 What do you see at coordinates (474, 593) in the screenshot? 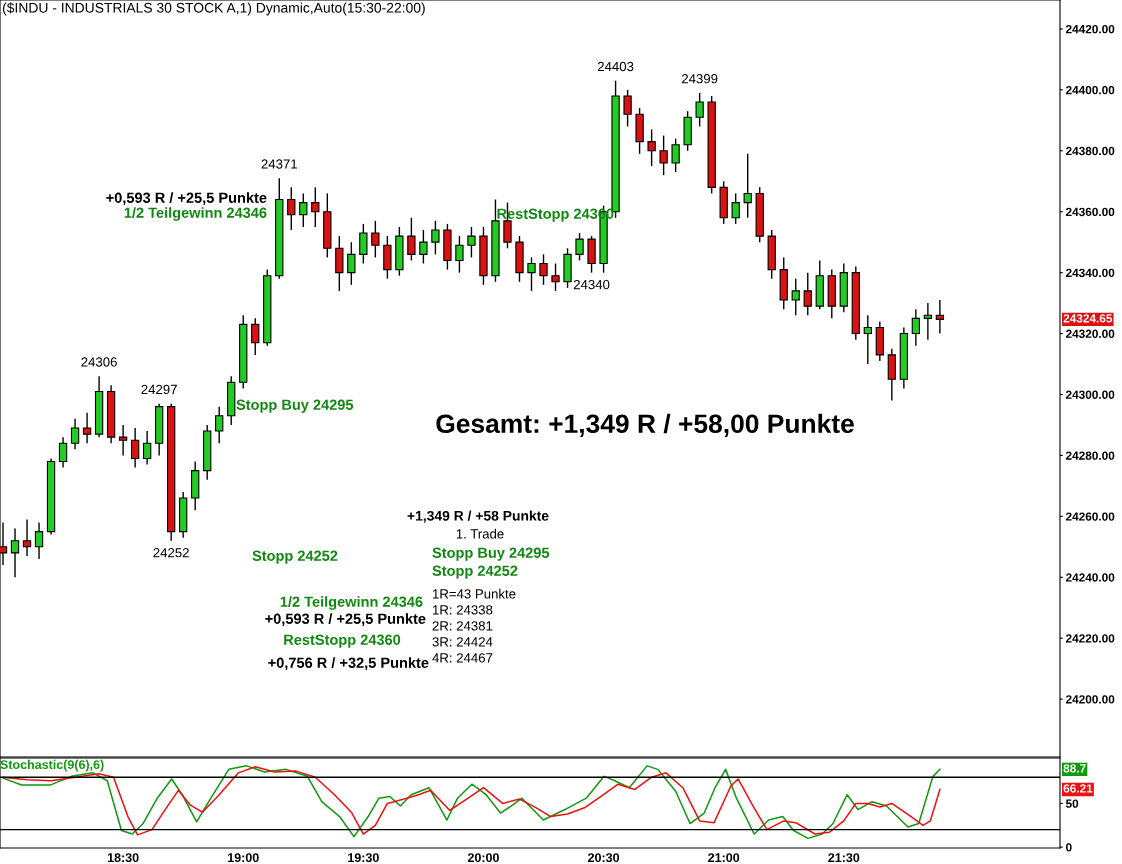
I see `annotation: 1R=43 Punkte` at bounding box center [474, 593].